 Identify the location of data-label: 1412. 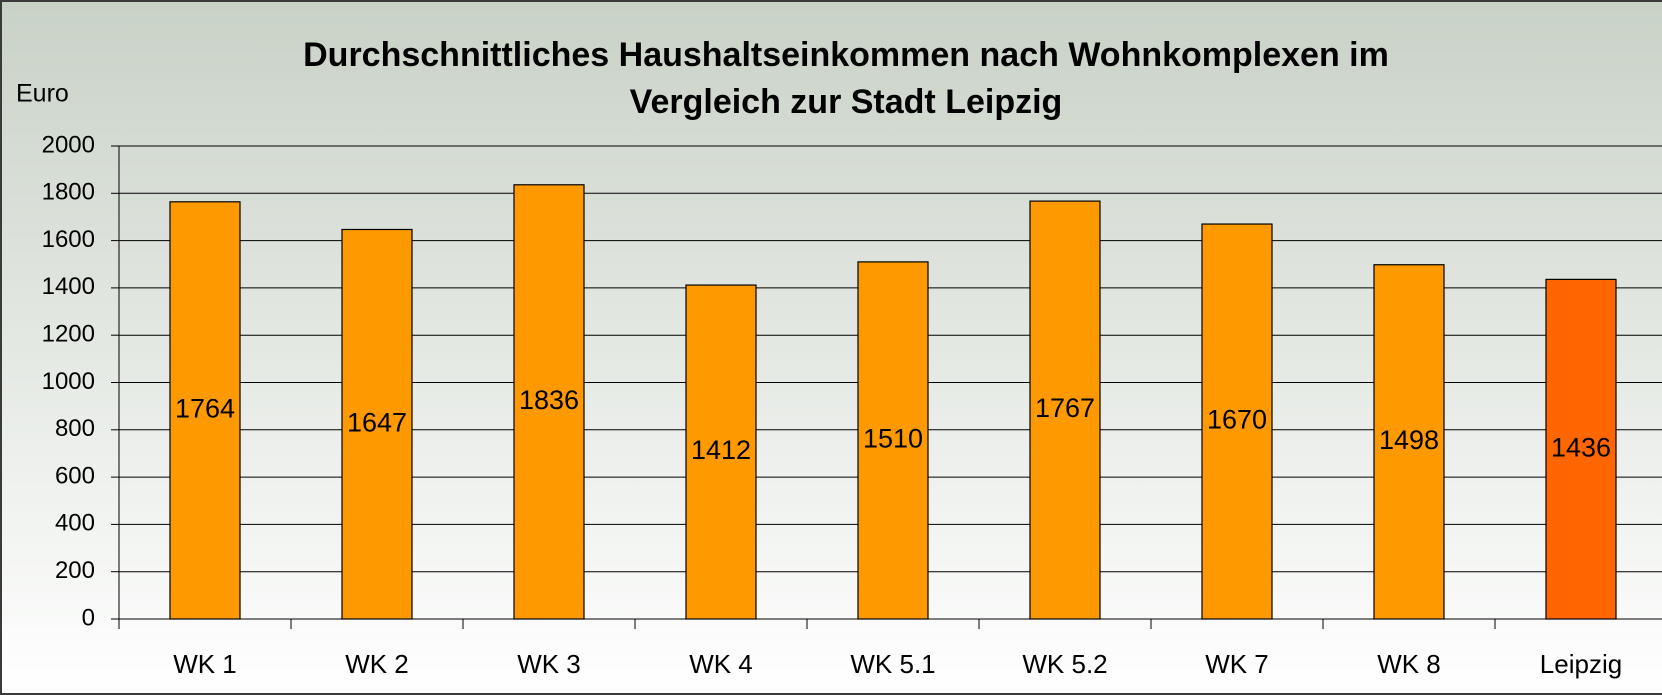
(721, 450).